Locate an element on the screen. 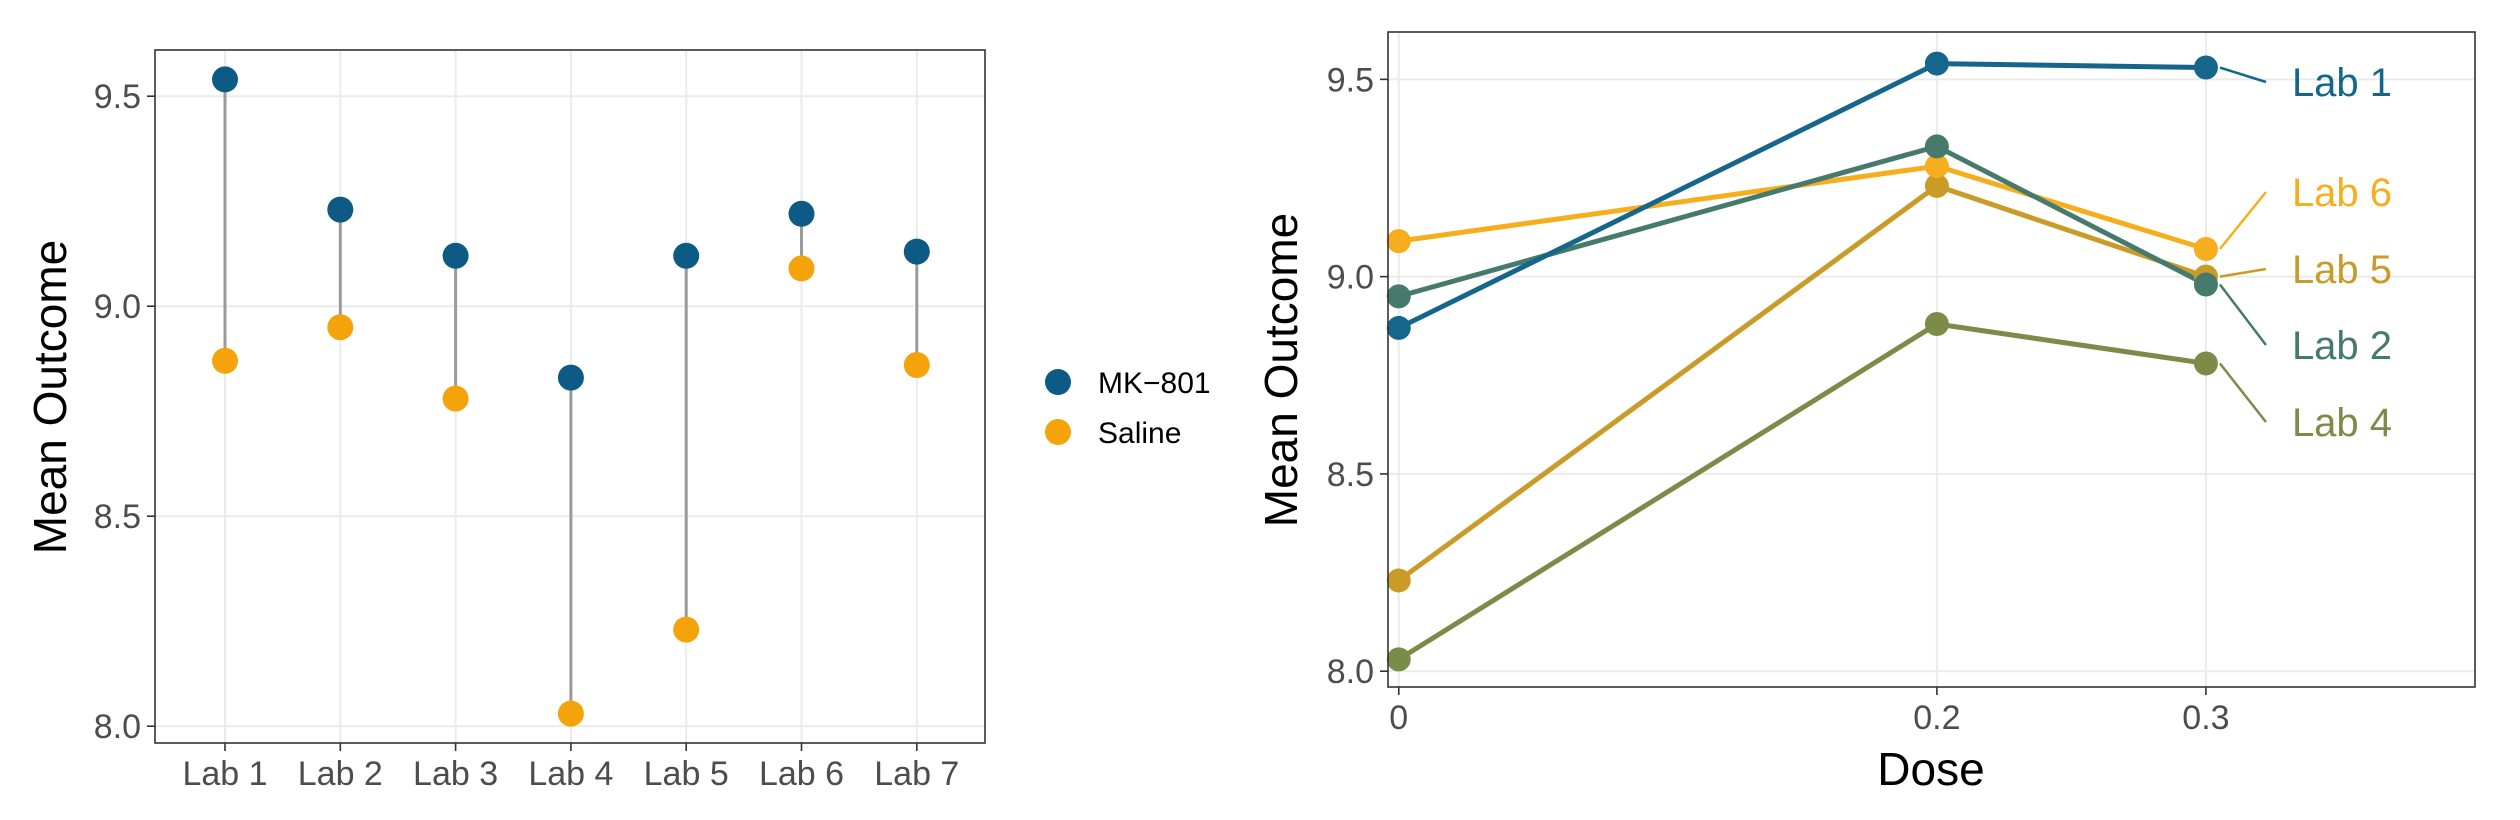 This screenshot has width=2520, height=820. panel1-x-tick-label-lab-7: Lab 7 is located at coordinates (916, 774).